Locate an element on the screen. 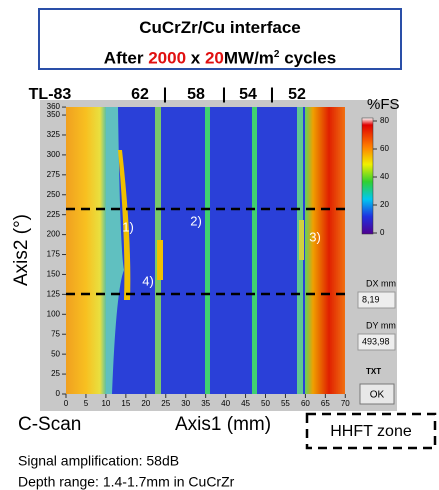  annotation: 2) is located at coordinates (196, 220).